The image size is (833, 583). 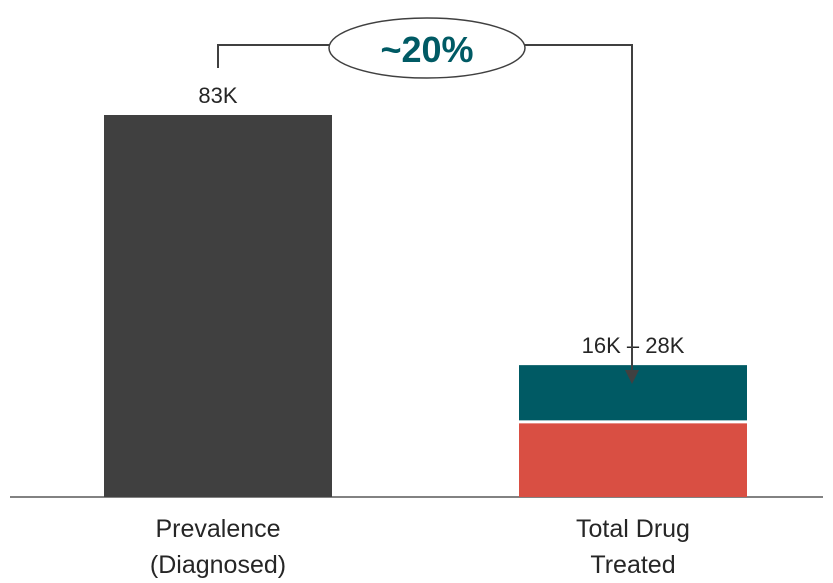 I want to click on percent-callout-text: ~20%, so click(x=426, y=49).